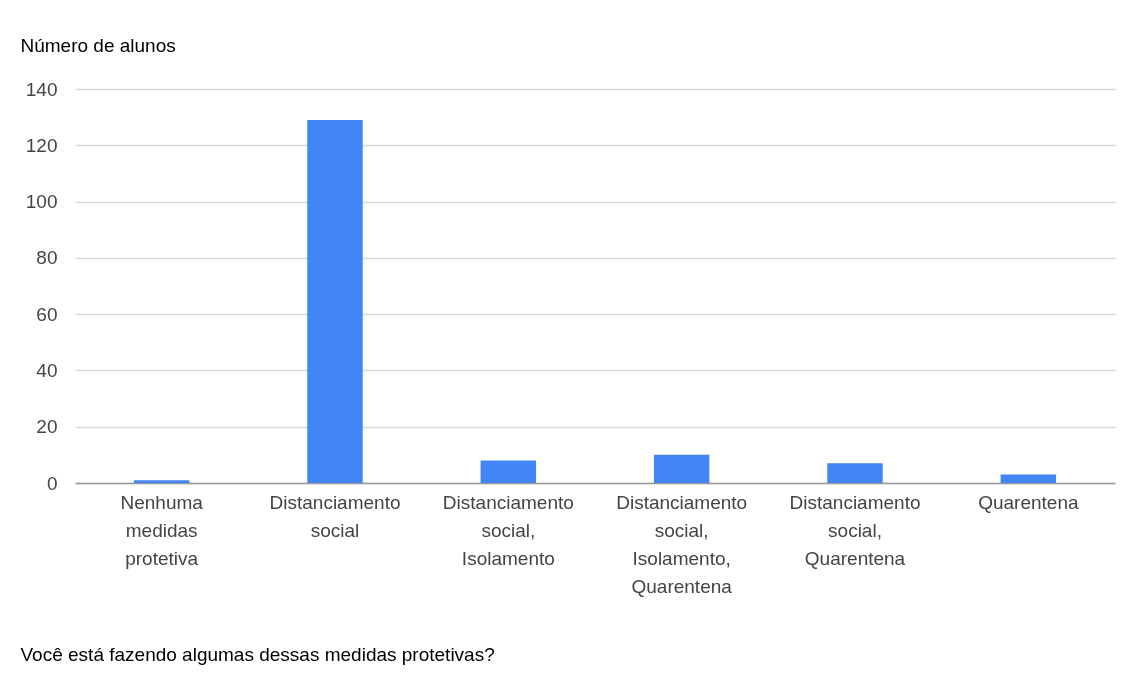 The width and height of the screenshot is (1130, 674). What do you see at coordinates (41, 202) in the screenshot?
I see `y-tick-label: 100` at bounding box center [41, 202].